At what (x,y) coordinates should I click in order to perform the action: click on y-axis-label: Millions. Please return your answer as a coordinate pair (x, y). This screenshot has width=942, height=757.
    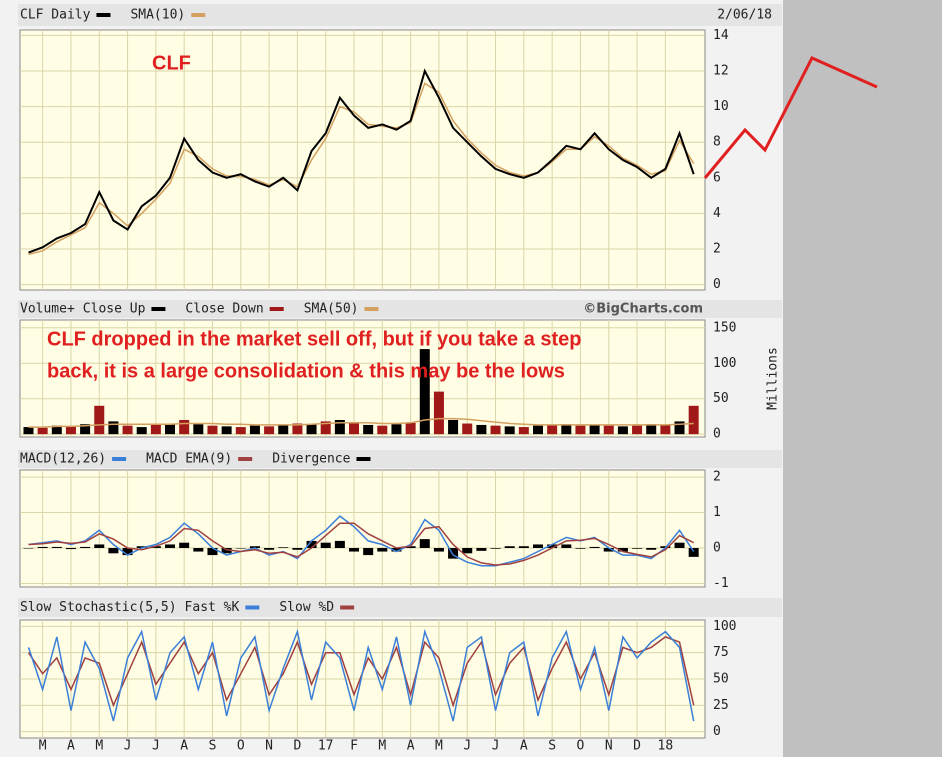
    Looking at the image, I should click on (773, 378).